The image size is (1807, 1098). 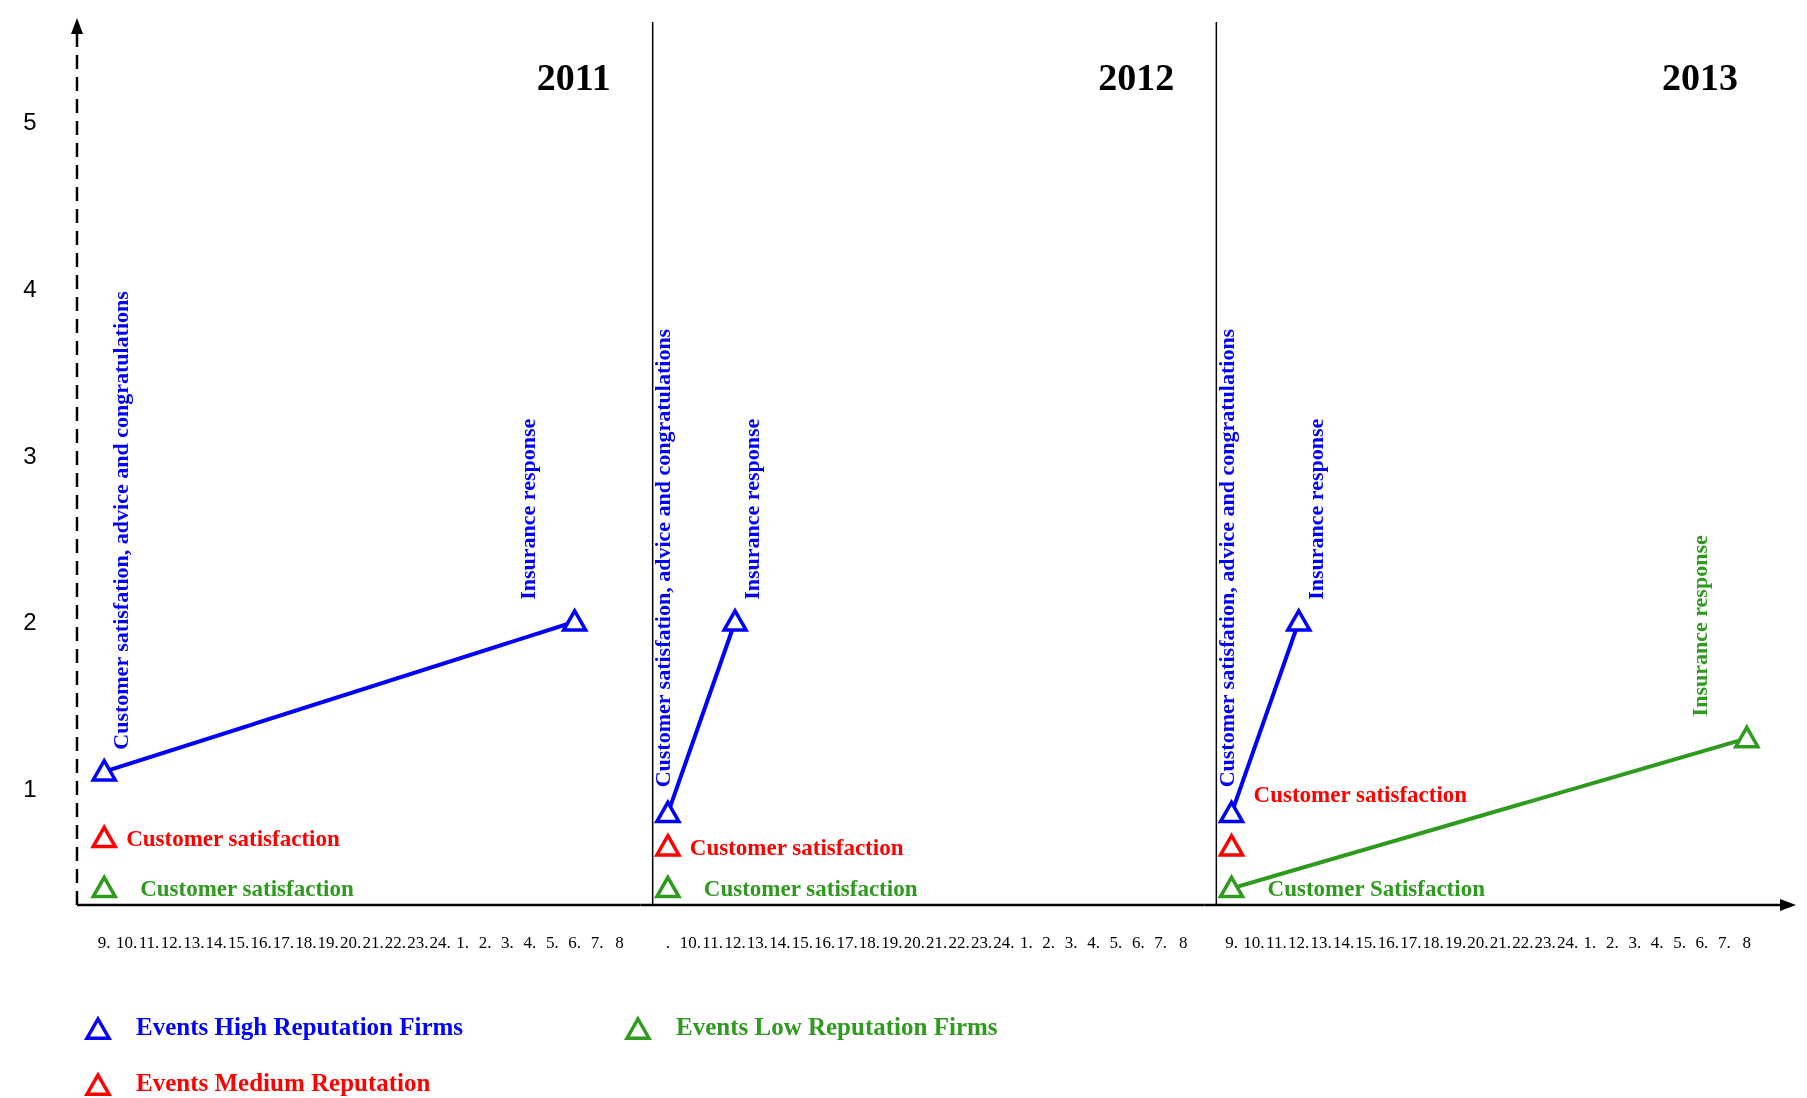 What do you see at coordinates (30, 288) in the screenshot?
I see `y-tick-label: 4` at bounding box center [30, 288].